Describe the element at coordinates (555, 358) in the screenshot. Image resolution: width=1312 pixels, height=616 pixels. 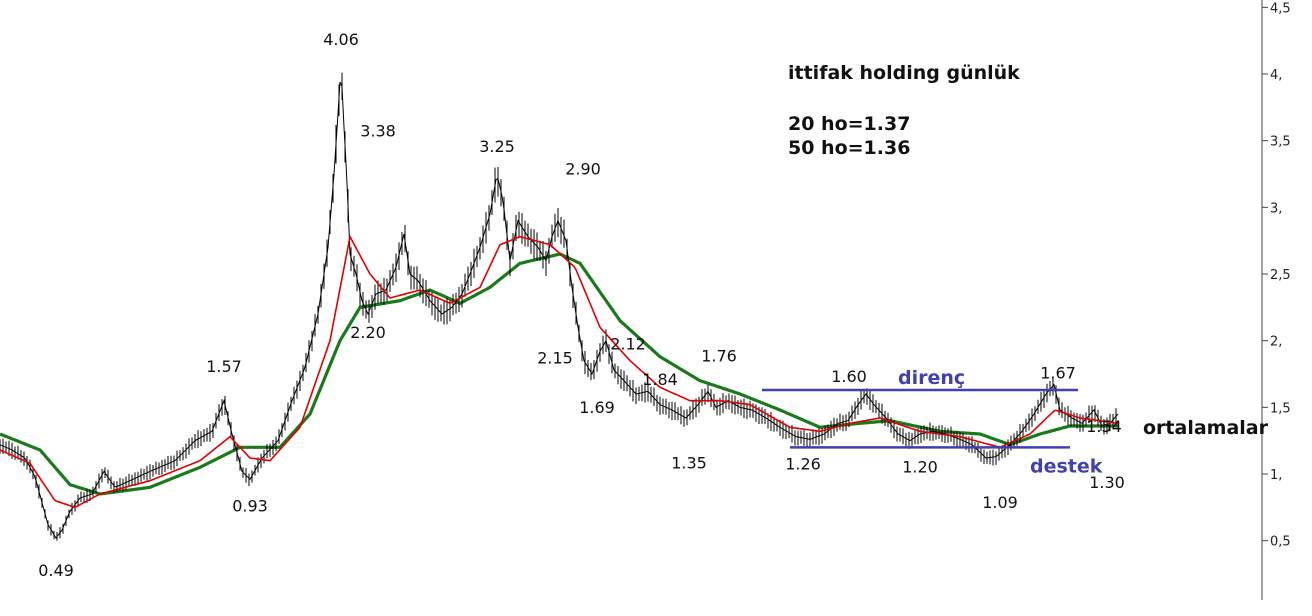
I see `price-label: 2.15` at that location.